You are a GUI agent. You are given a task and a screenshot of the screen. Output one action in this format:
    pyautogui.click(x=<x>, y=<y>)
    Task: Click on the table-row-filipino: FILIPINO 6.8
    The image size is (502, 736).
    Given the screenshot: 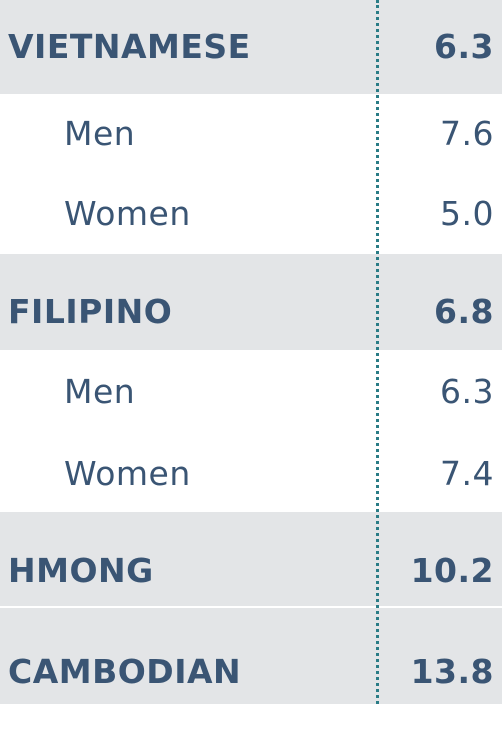 What is the action you would take?
    pyautogui.click(x=251, y=302)
    